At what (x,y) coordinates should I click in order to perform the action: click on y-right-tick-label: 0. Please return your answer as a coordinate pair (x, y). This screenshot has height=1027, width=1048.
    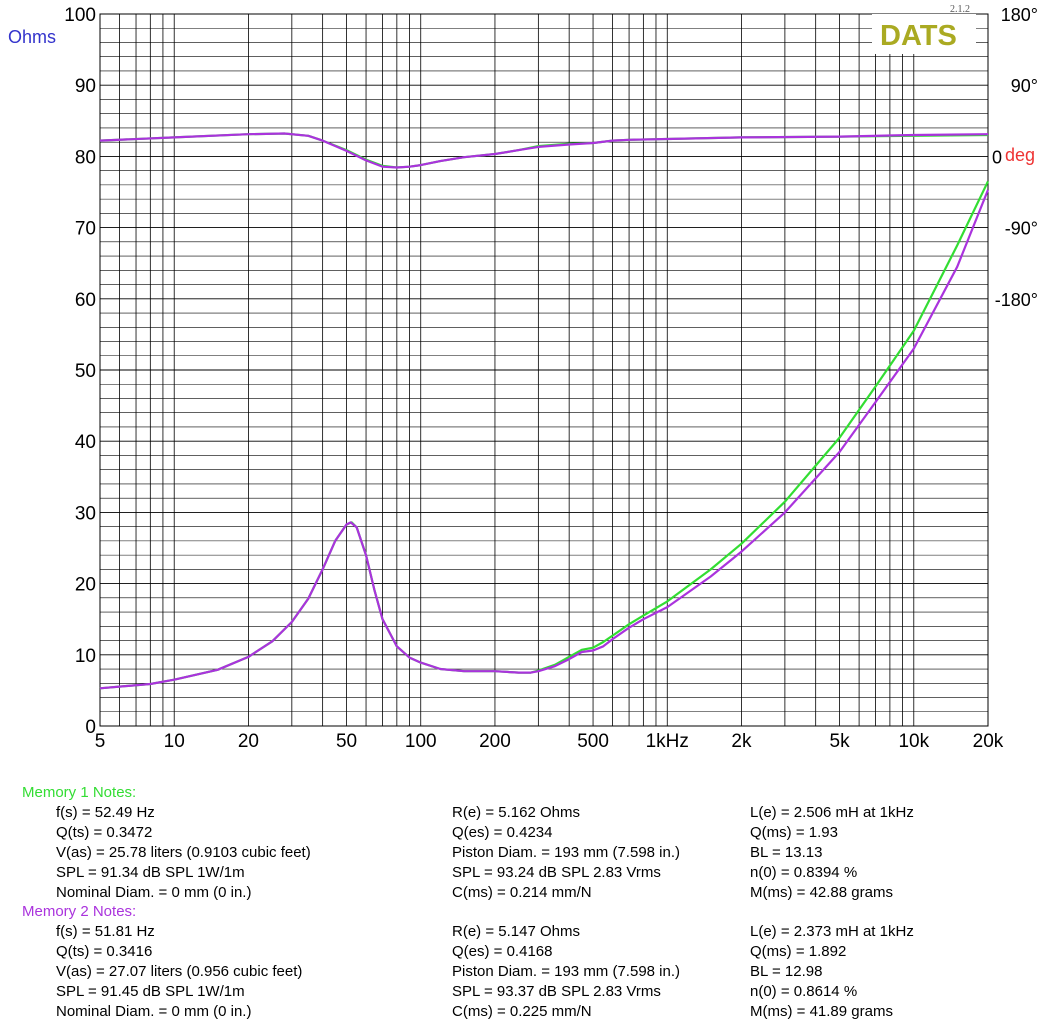
    Looking at the image, I should click on (997, 157).